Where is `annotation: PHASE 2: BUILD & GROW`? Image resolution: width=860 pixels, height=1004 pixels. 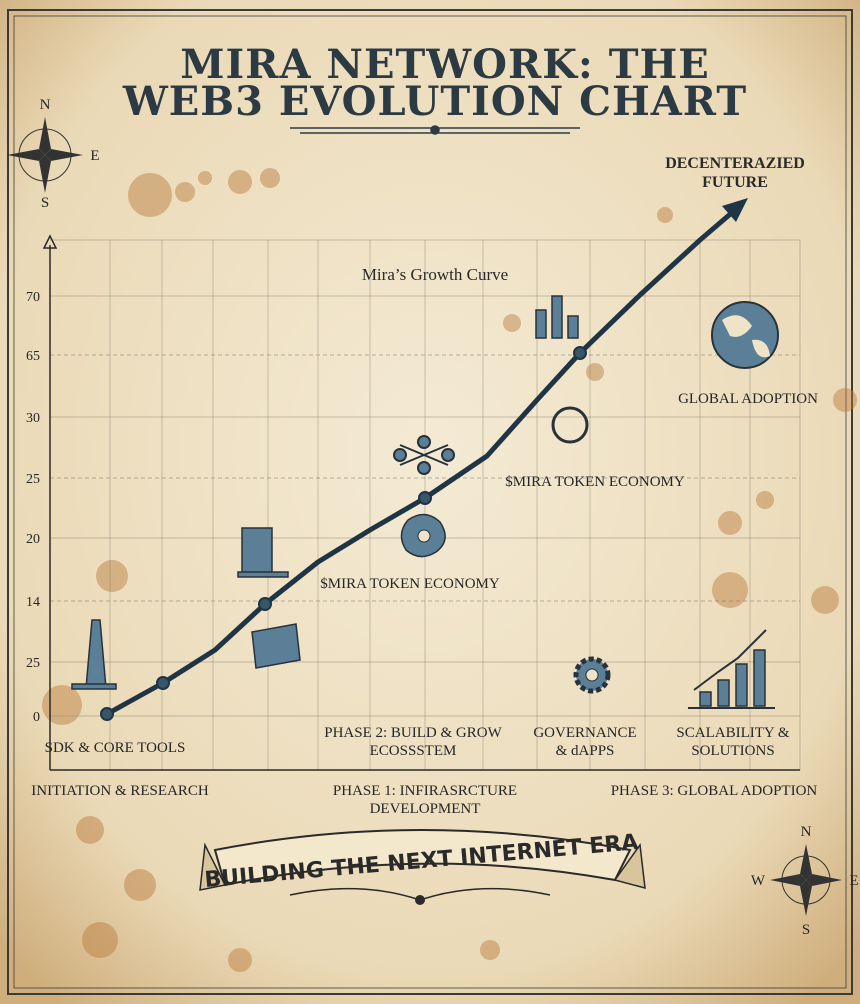 annotation: PHASE 2: BUILD & GROW is located at coordinates (413, 733).